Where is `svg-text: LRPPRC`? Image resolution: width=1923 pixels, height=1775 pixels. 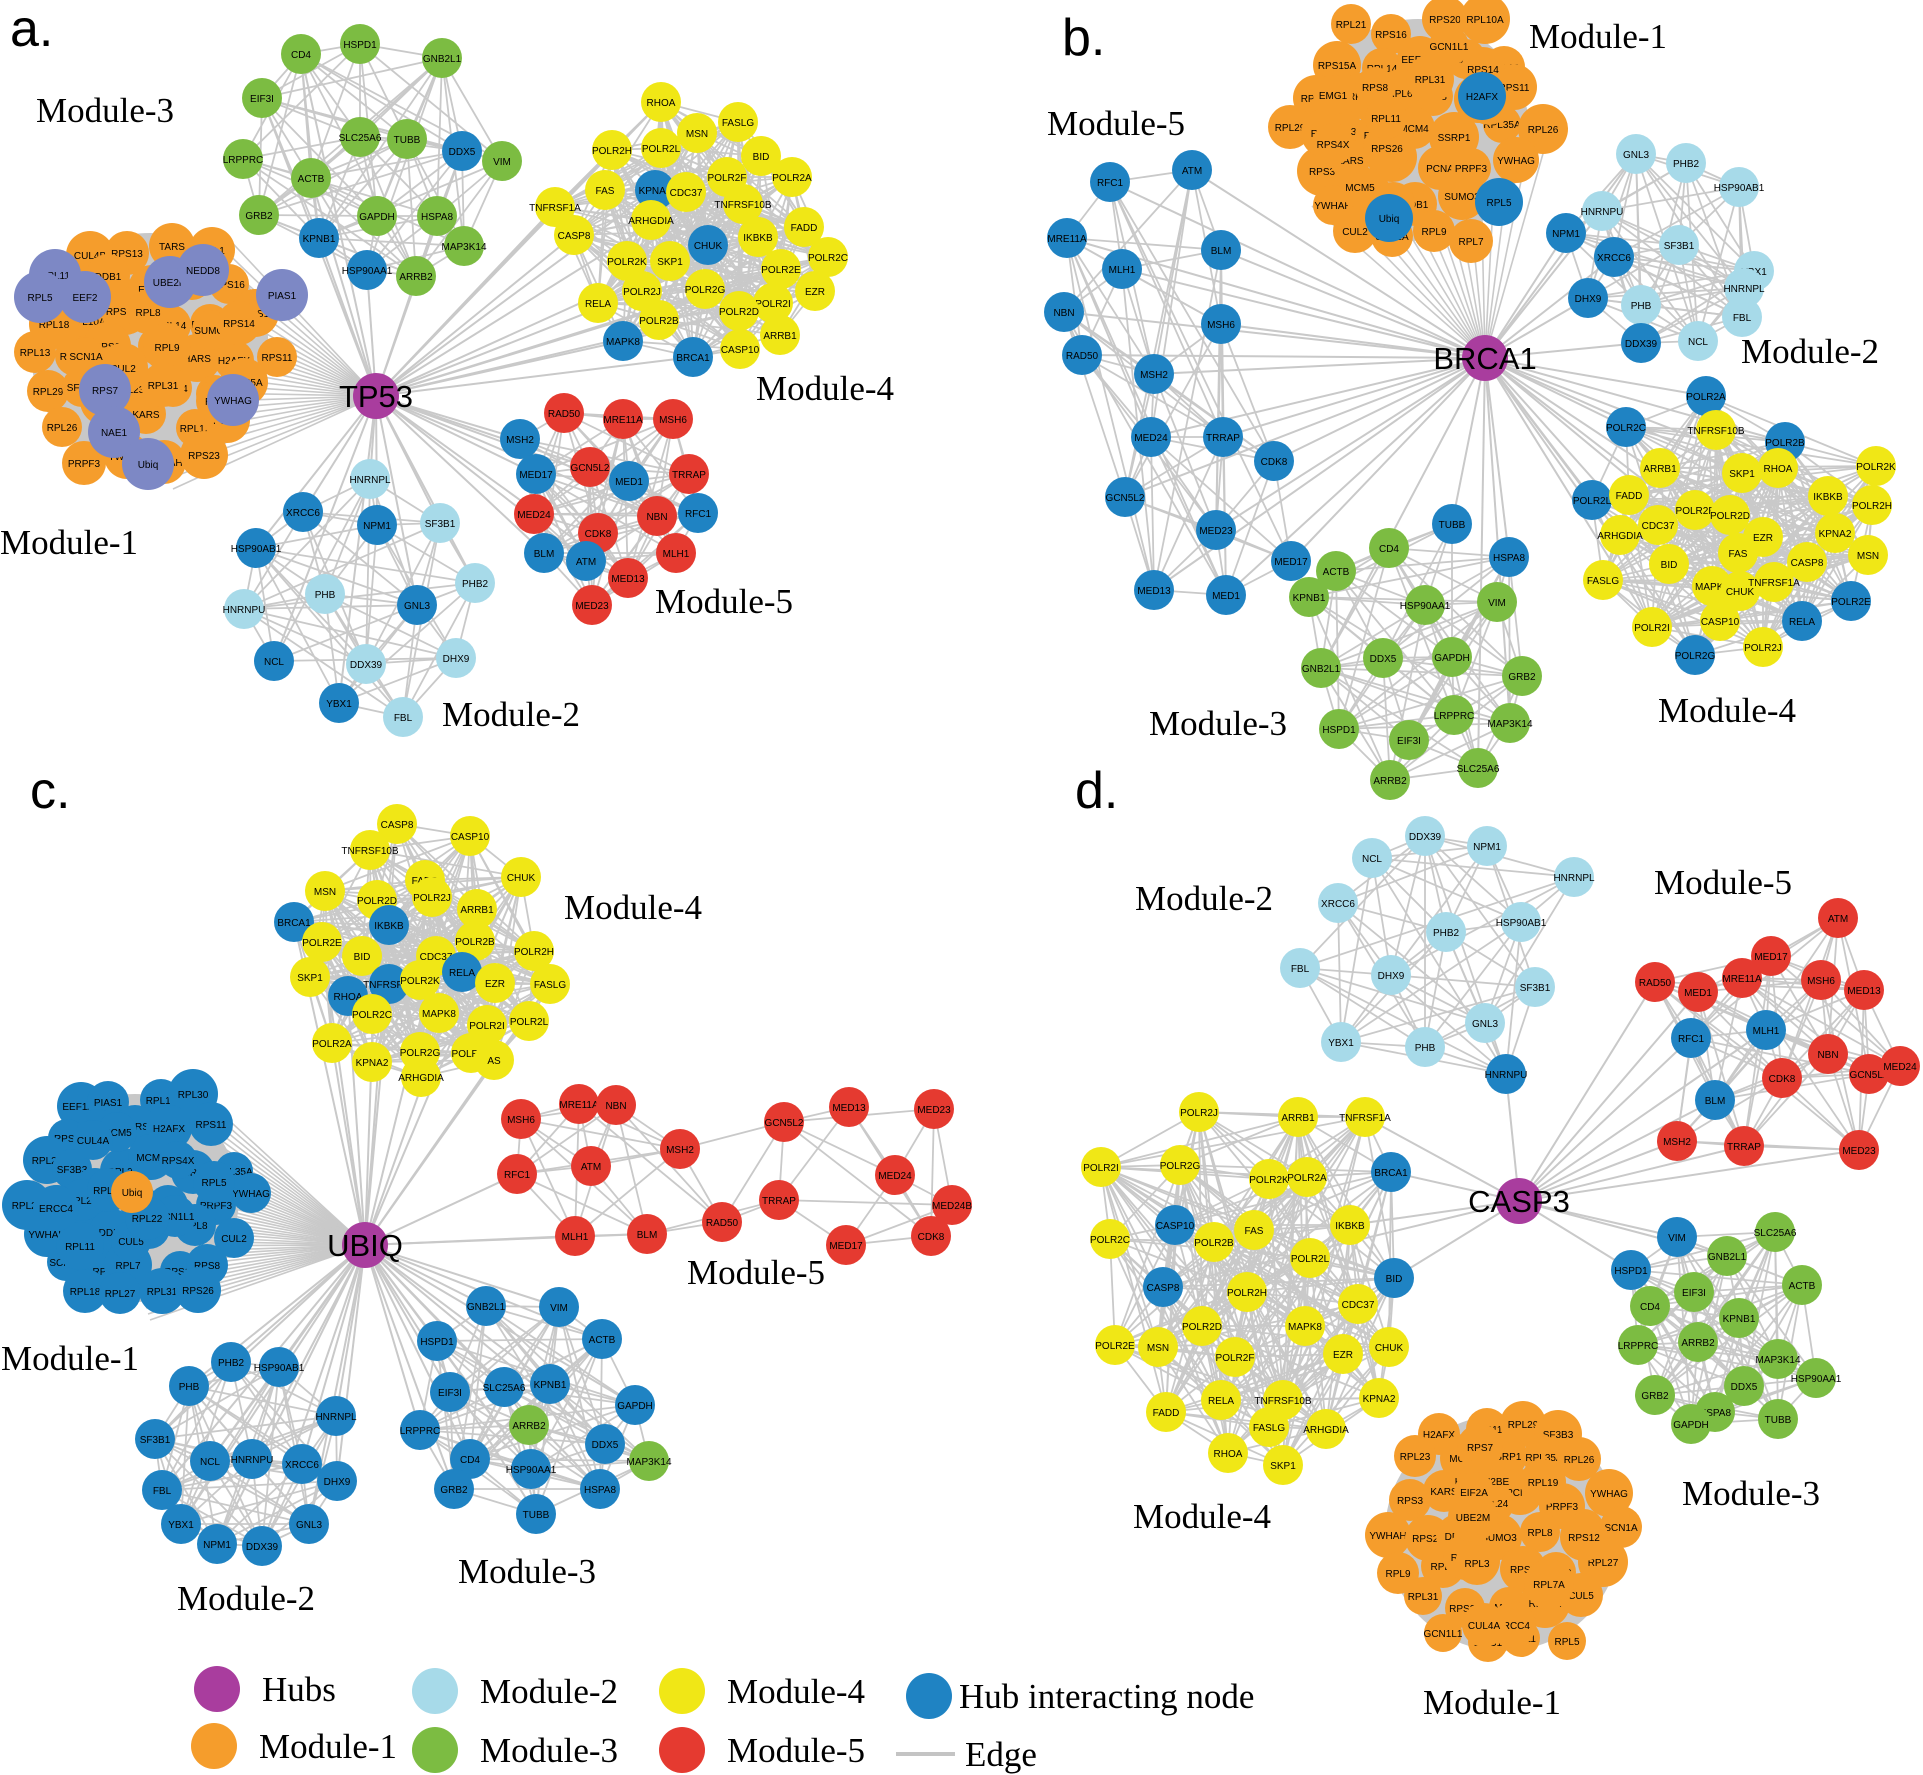
svg-text: LRPPRC is located at coordinates (1638, 1346).